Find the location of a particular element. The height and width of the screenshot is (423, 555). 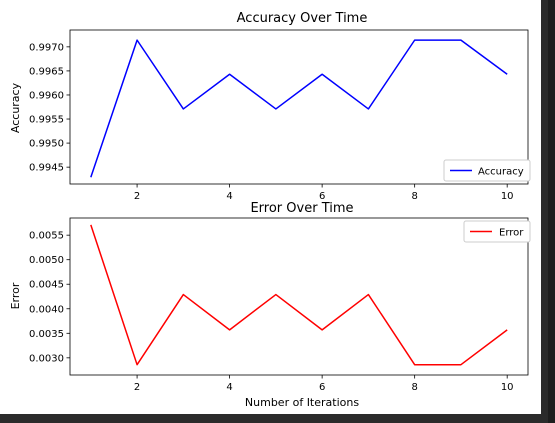

error-legend-box is located at coordinates (497, 231).